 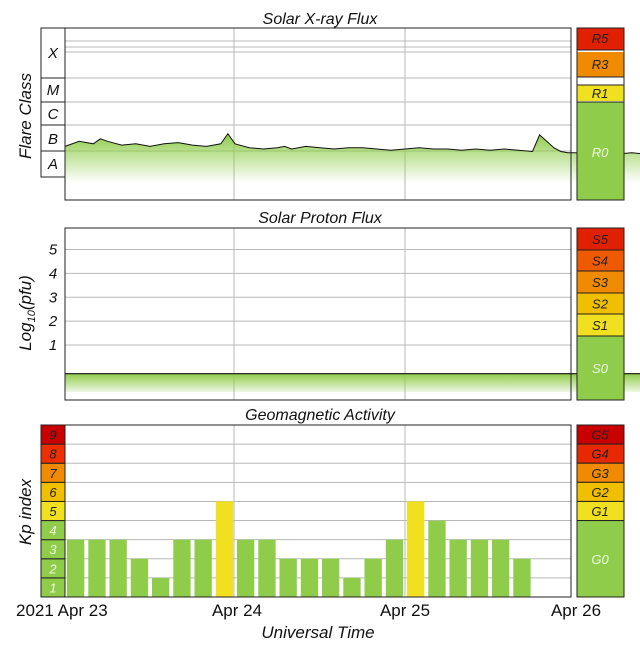 I want to click on scale-g0, so click(x=600, y=559).